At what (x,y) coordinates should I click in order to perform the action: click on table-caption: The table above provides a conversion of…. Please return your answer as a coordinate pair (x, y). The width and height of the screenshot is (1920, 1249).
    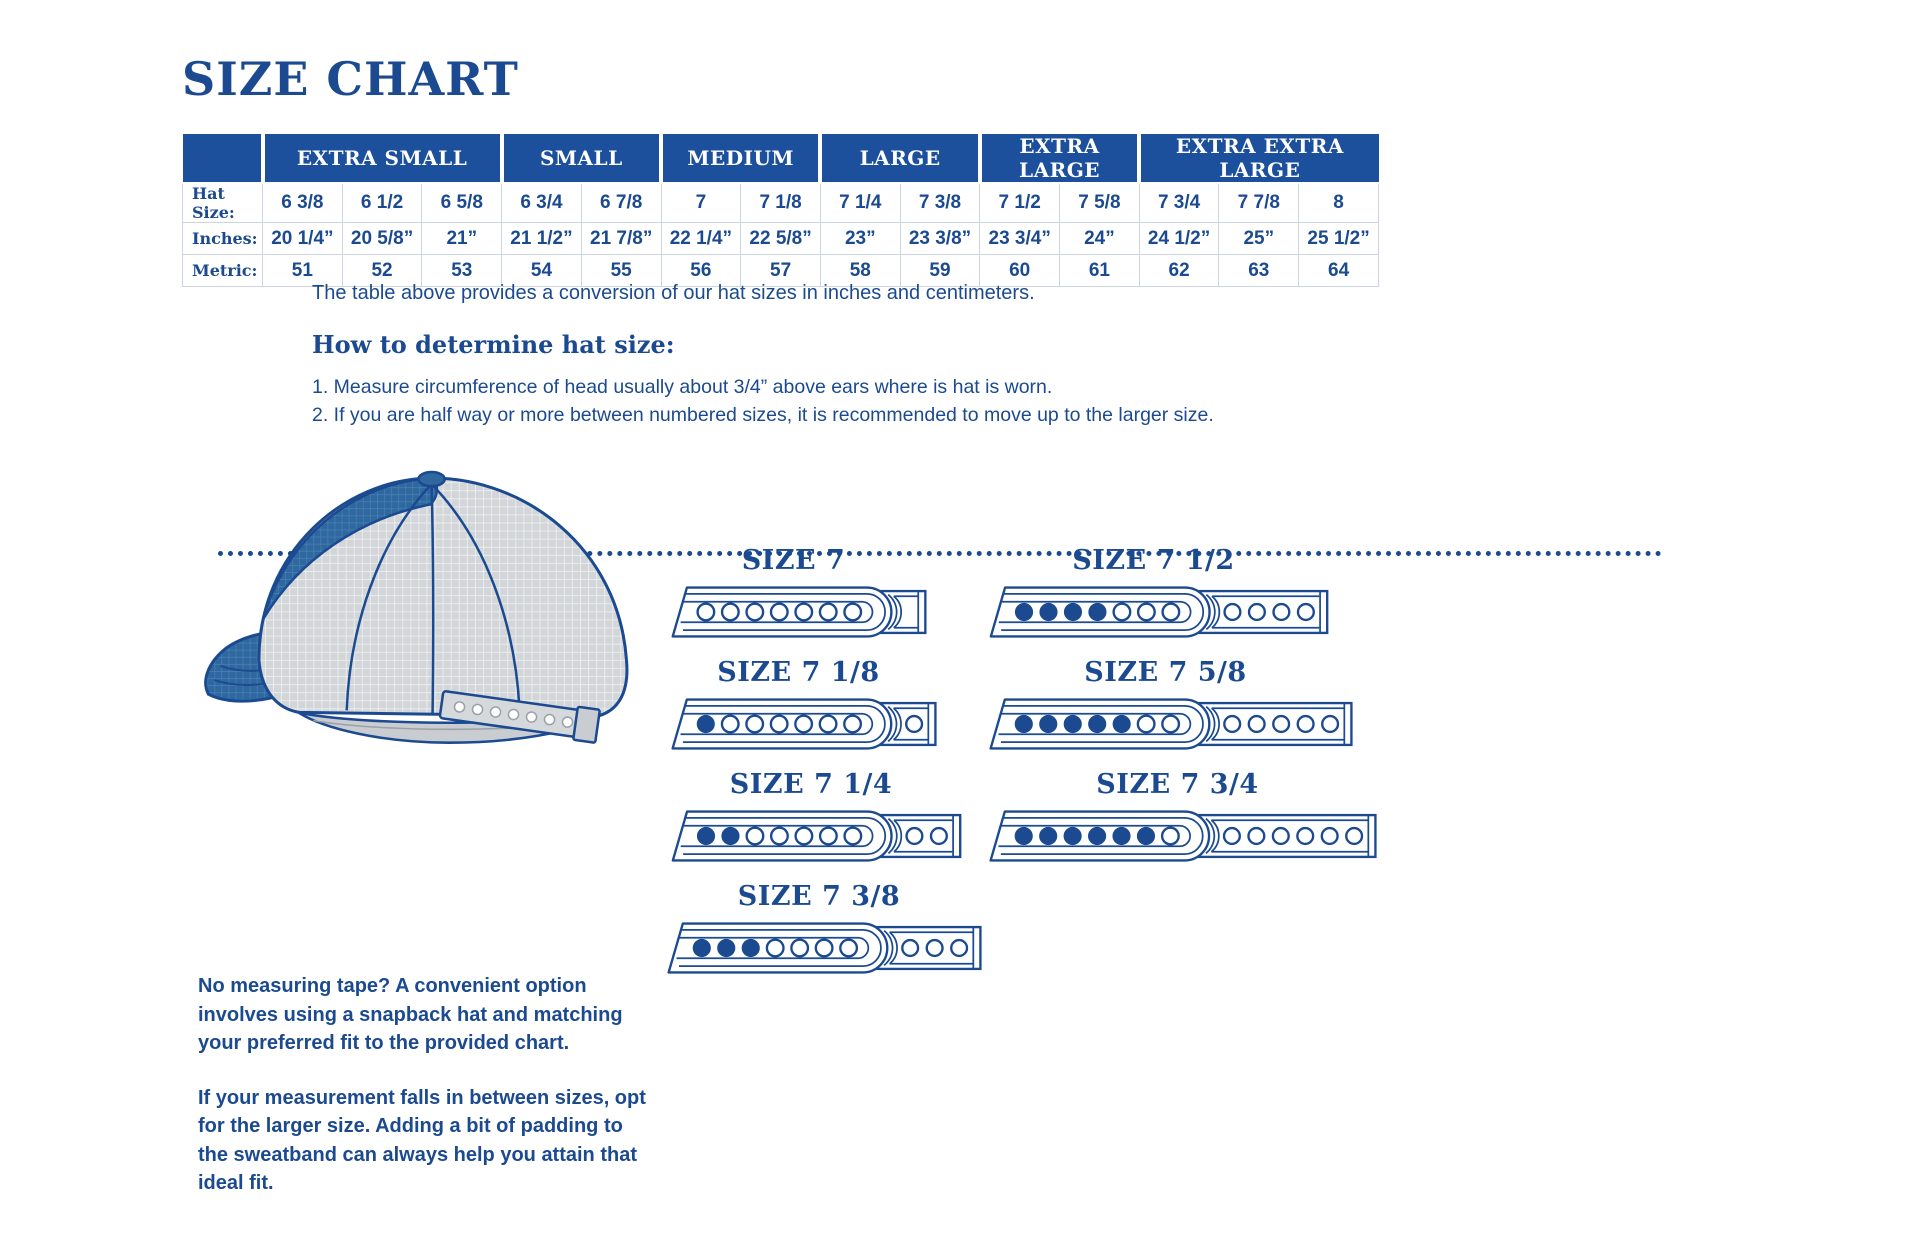
    Looking at the image, I should click on (673, 293).